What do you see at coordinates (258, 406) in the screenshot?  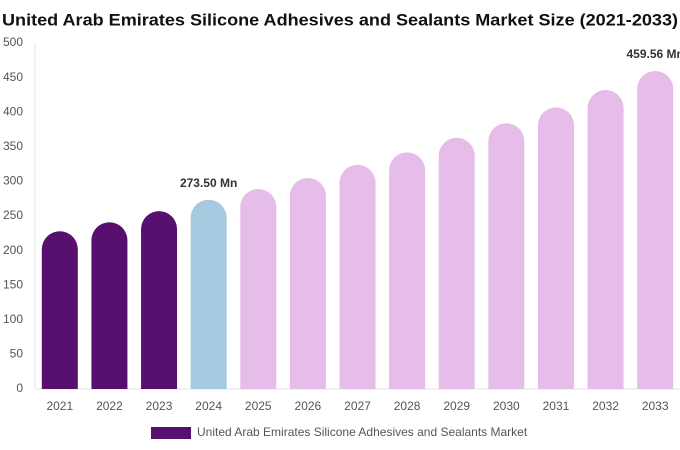 I see `x-tick-label: 2025` at bounding box center [258, 406].